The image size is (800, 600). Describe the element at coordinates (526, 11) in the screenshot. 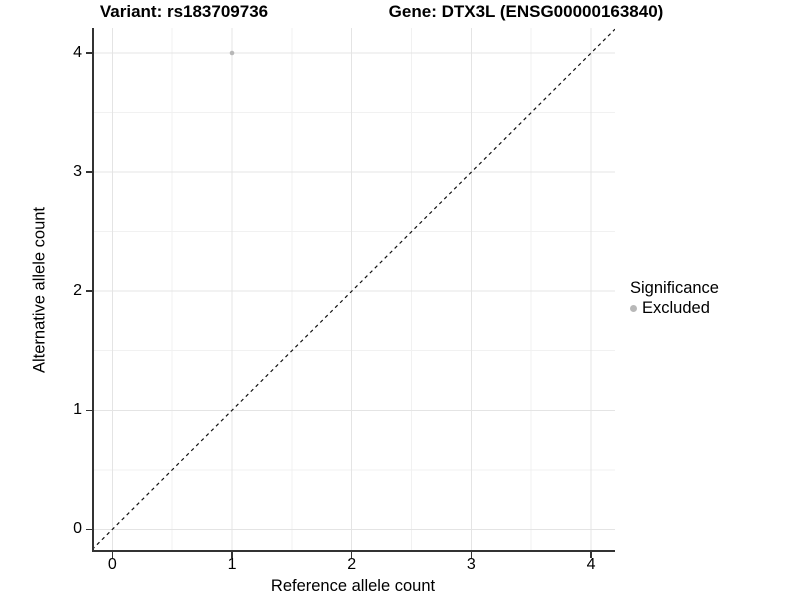

I see `plot-title-gene: Gene: DTX3L (ENSG00000163840)` at that location.